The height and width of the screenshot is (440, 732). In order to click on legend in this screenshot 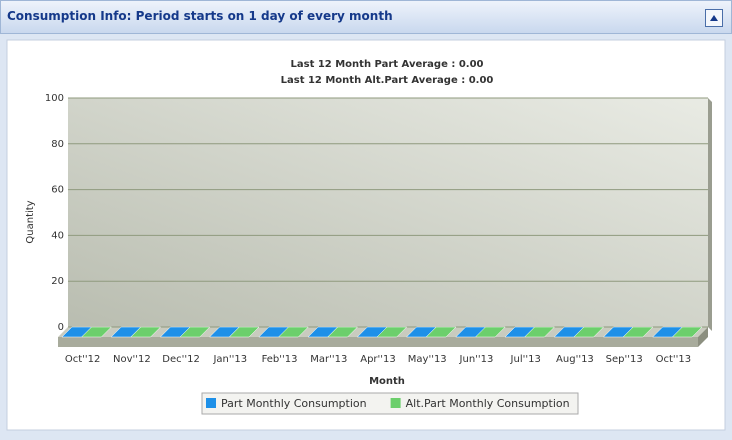, I will do `click(390, 403)`.